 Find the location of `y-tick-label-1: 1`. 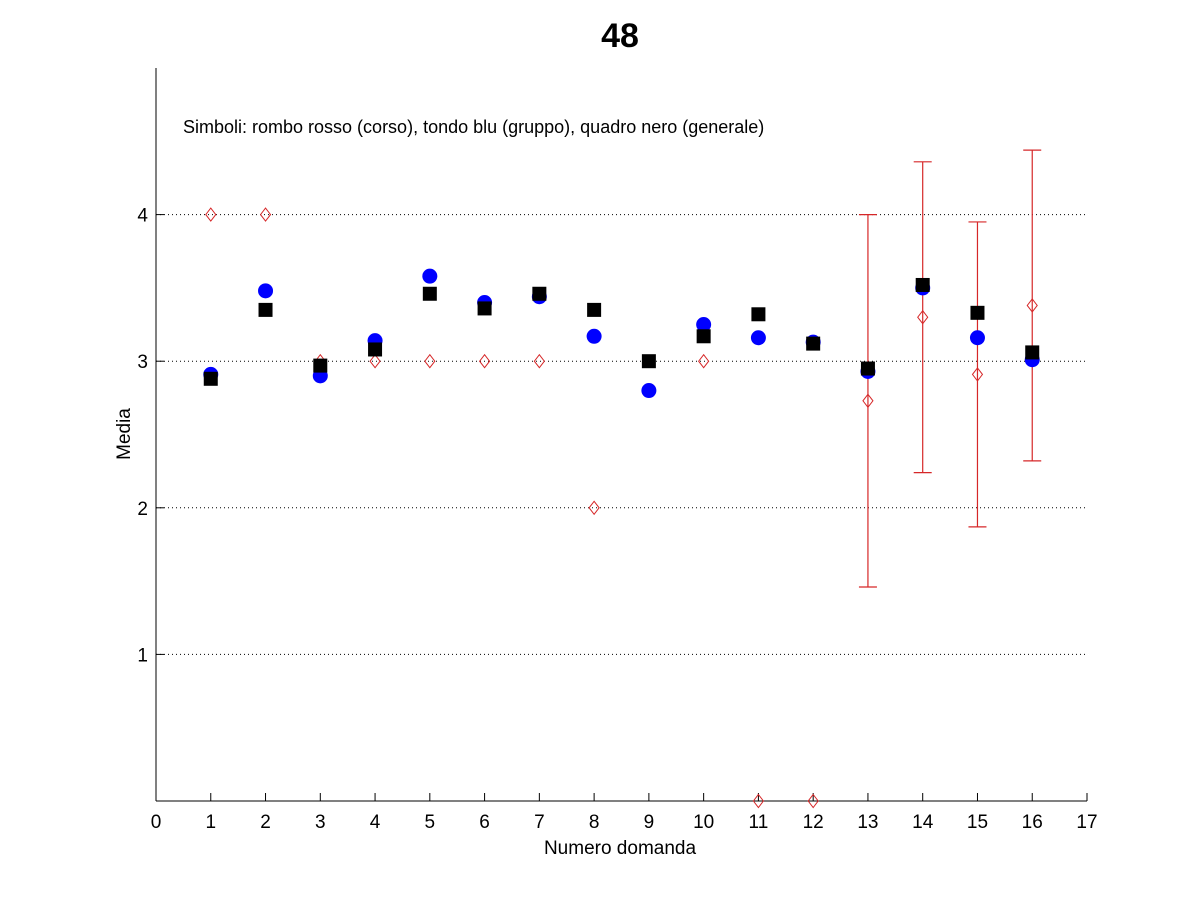

y-tick-label-1: 1 is located at coordinates (142, 655).